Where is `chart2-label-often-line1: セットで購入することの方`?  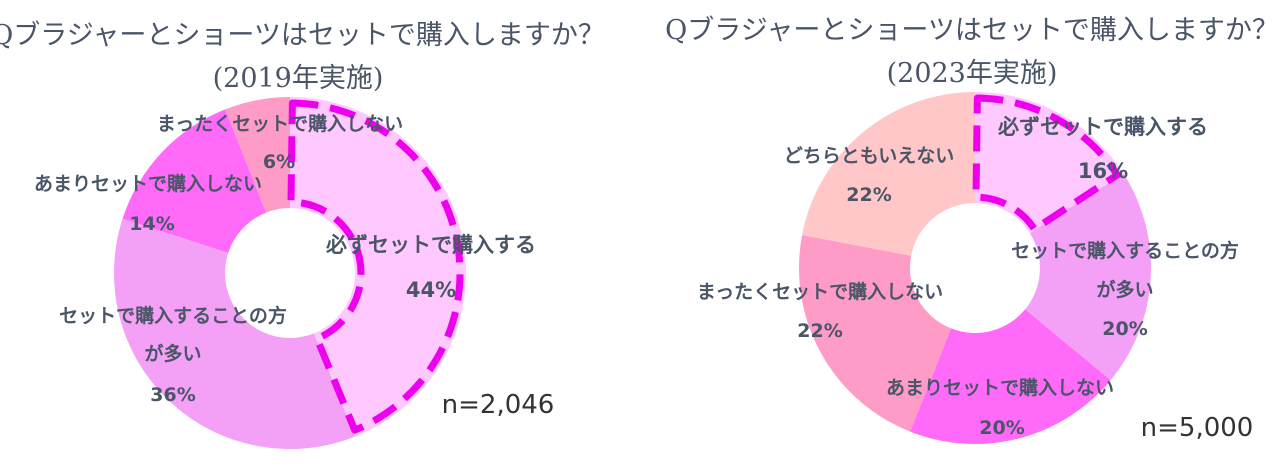
chart2-label-often-line1: セットで購入することの方 is located at coordinates (1125, 250).